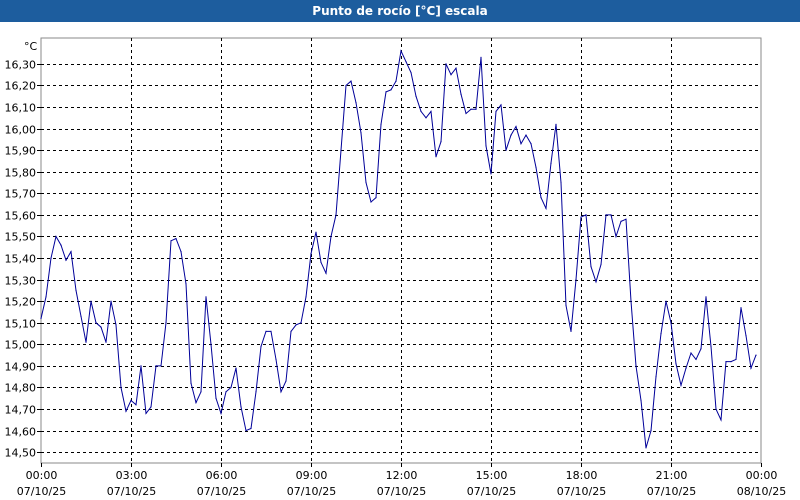  What do you see at coordinates (21, 130) in the screenshot?
I see `y-tick-label: 16,00` at bounding box center [21, 130].